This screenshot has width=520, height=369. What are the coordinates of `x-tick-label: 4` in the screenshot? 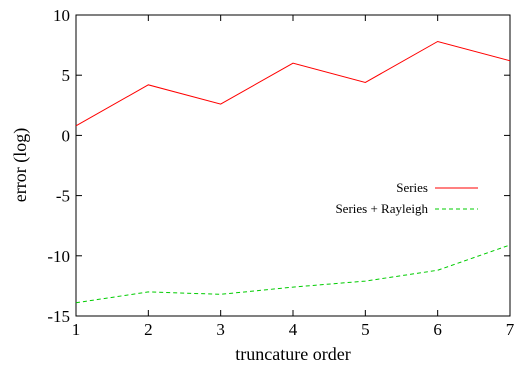 It's located at (293, 329).